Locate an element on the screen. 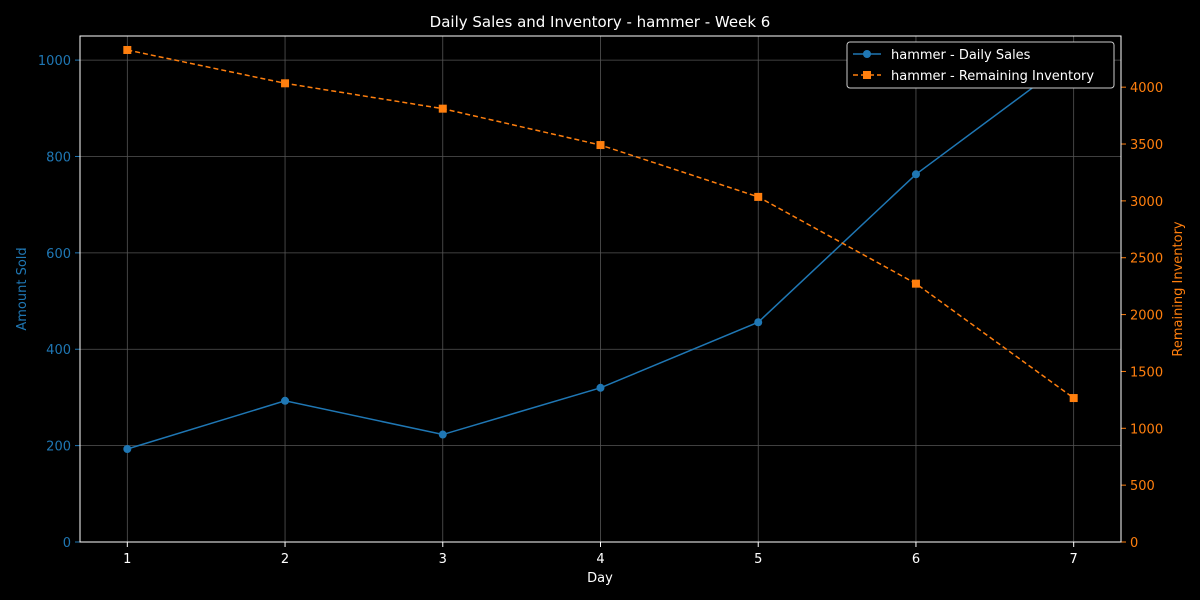  right-tick-label: 500 is located at coordinates (1142, 486).